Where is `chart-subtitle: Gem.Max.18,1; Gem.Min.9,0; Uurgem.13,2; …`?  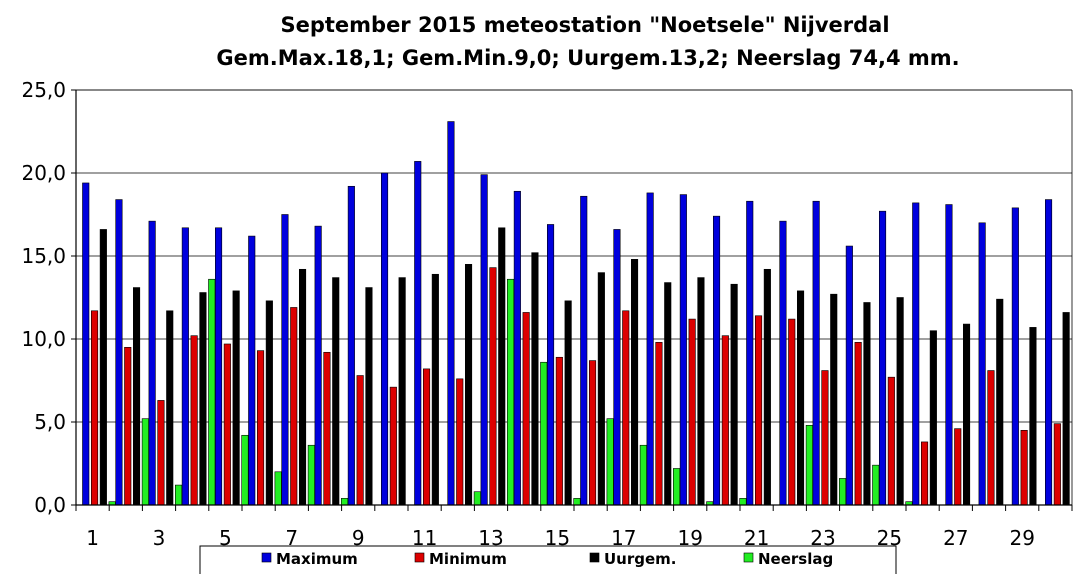 chart-subtitle: Gem.Max.18,1; Gem.Min.9,0; Uurgem.13,2; … is located at coordinates (587, 58).